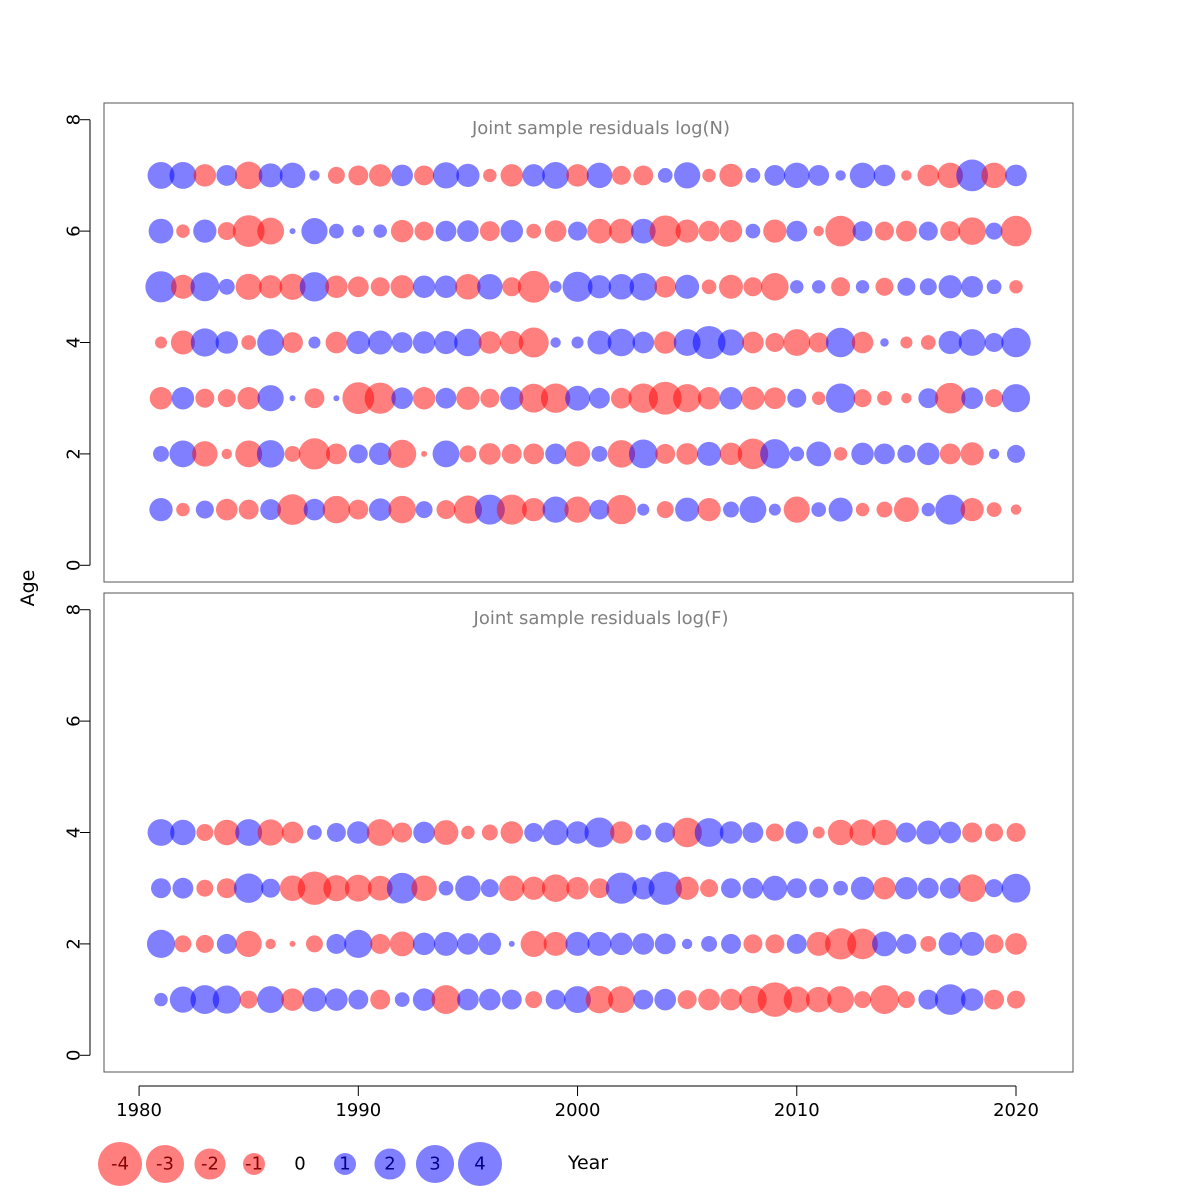 This screenshot has width=1200, height=1200. Describe the element at coordinates (994, 342) in the screenshot. I see `residual-bubble-top-age4-2019` at that location.